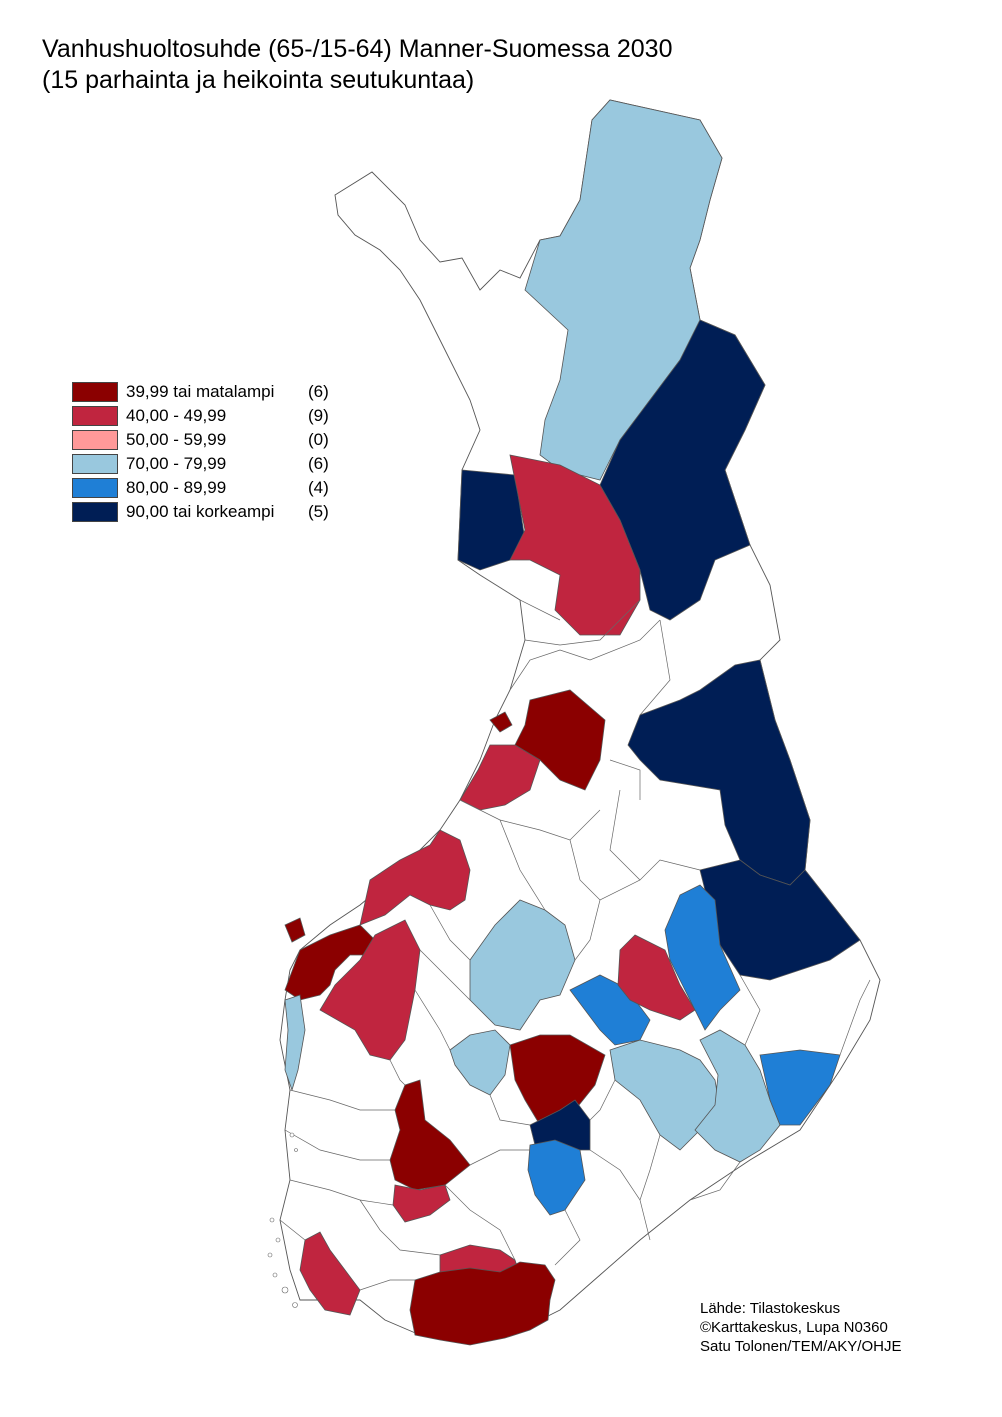 The image size is (1002, 1417). I want to click on legend-item: 70,00 - 79,99 (6), so click(200, 464).